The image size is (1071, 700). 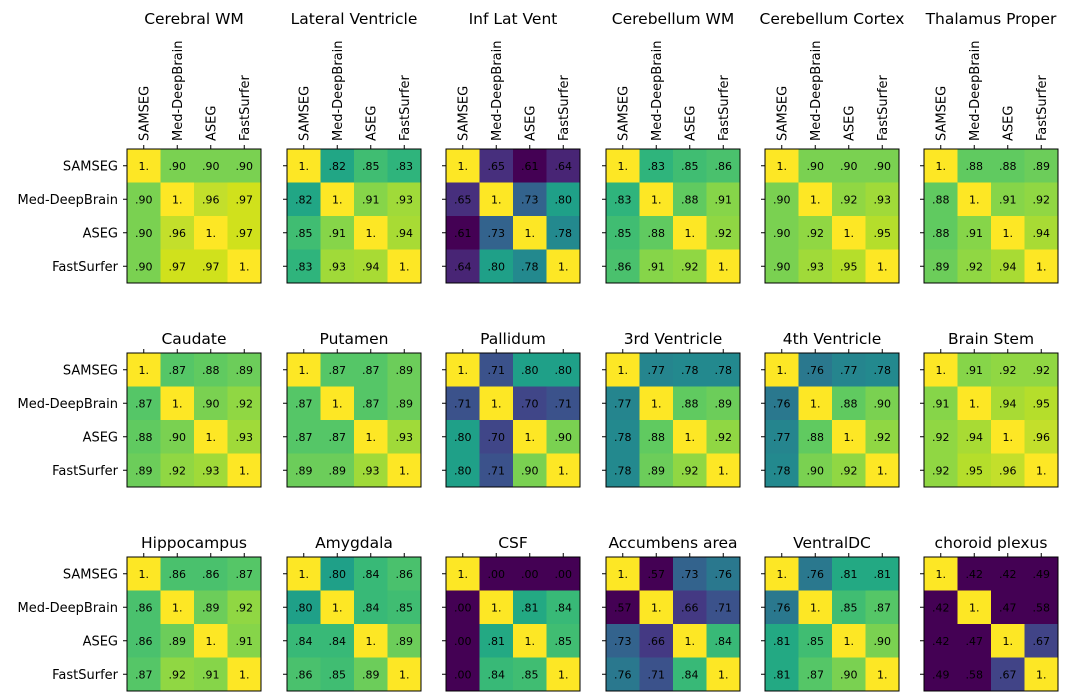 What do you see at coordinates (941, 641) in the screenshot?
I see `cell-value-label: .42` at bounding box center [941, 641].